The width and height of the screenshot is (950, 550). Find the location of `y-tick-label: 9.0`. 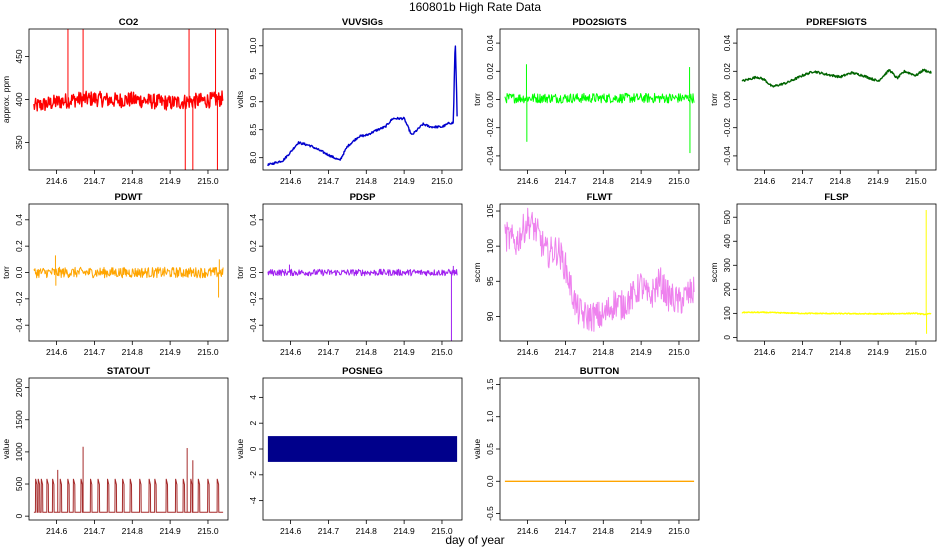

y-tick-label: 9.0 is located at coordinates (253, 102).